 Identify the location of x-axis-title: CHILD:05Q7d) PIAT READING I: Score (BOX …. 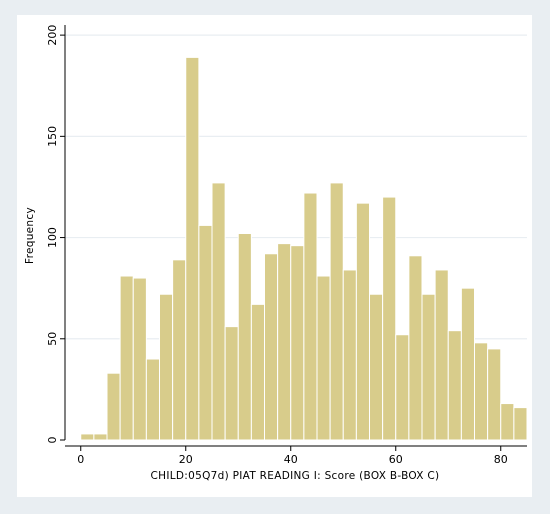
(295, 476).